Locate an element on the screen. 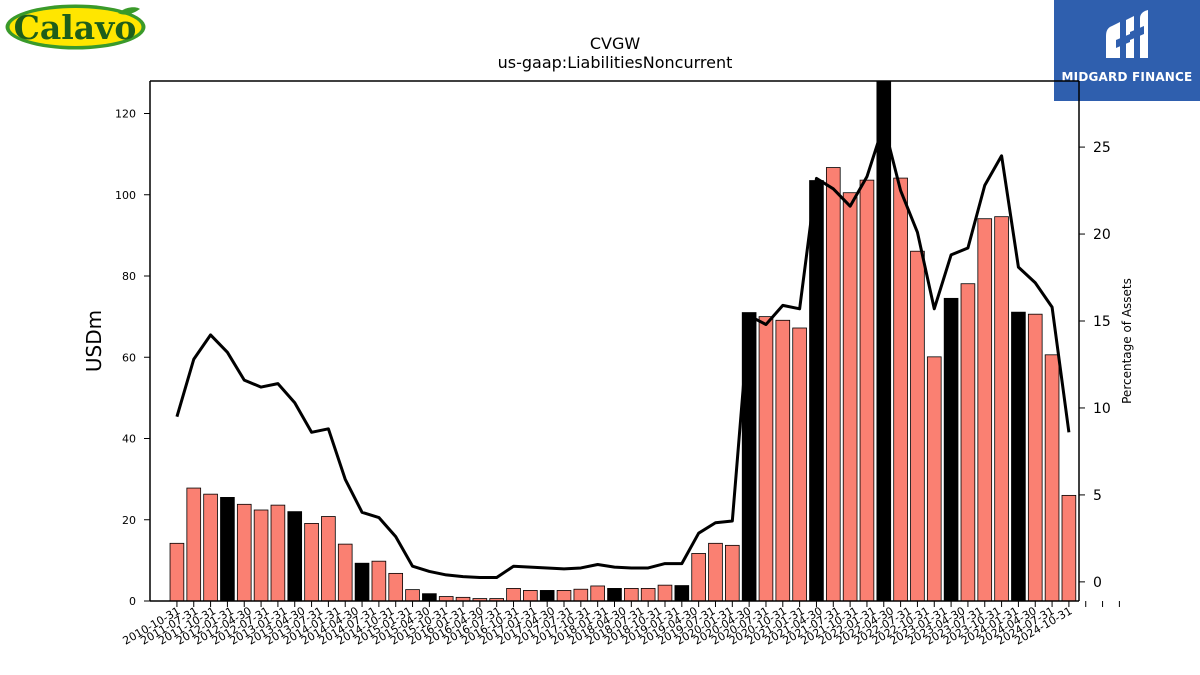 This screenshot has height=675, width=1200. y2-tick-label: 20 is located at coordinates (1102, 235).